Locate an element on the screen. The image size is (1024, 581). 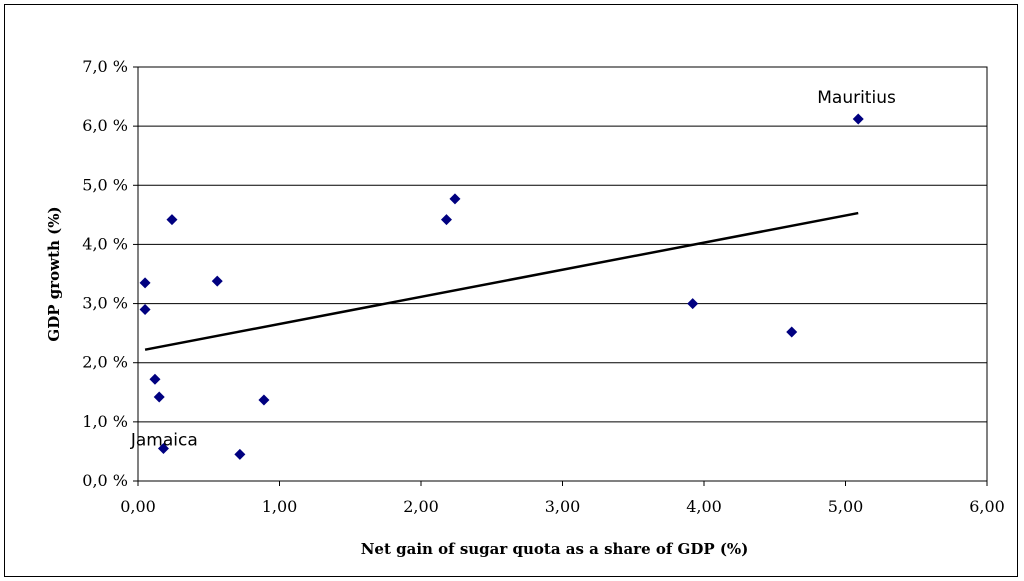
y-tick-label: 2,0 % is located at coordinates (105, 362).